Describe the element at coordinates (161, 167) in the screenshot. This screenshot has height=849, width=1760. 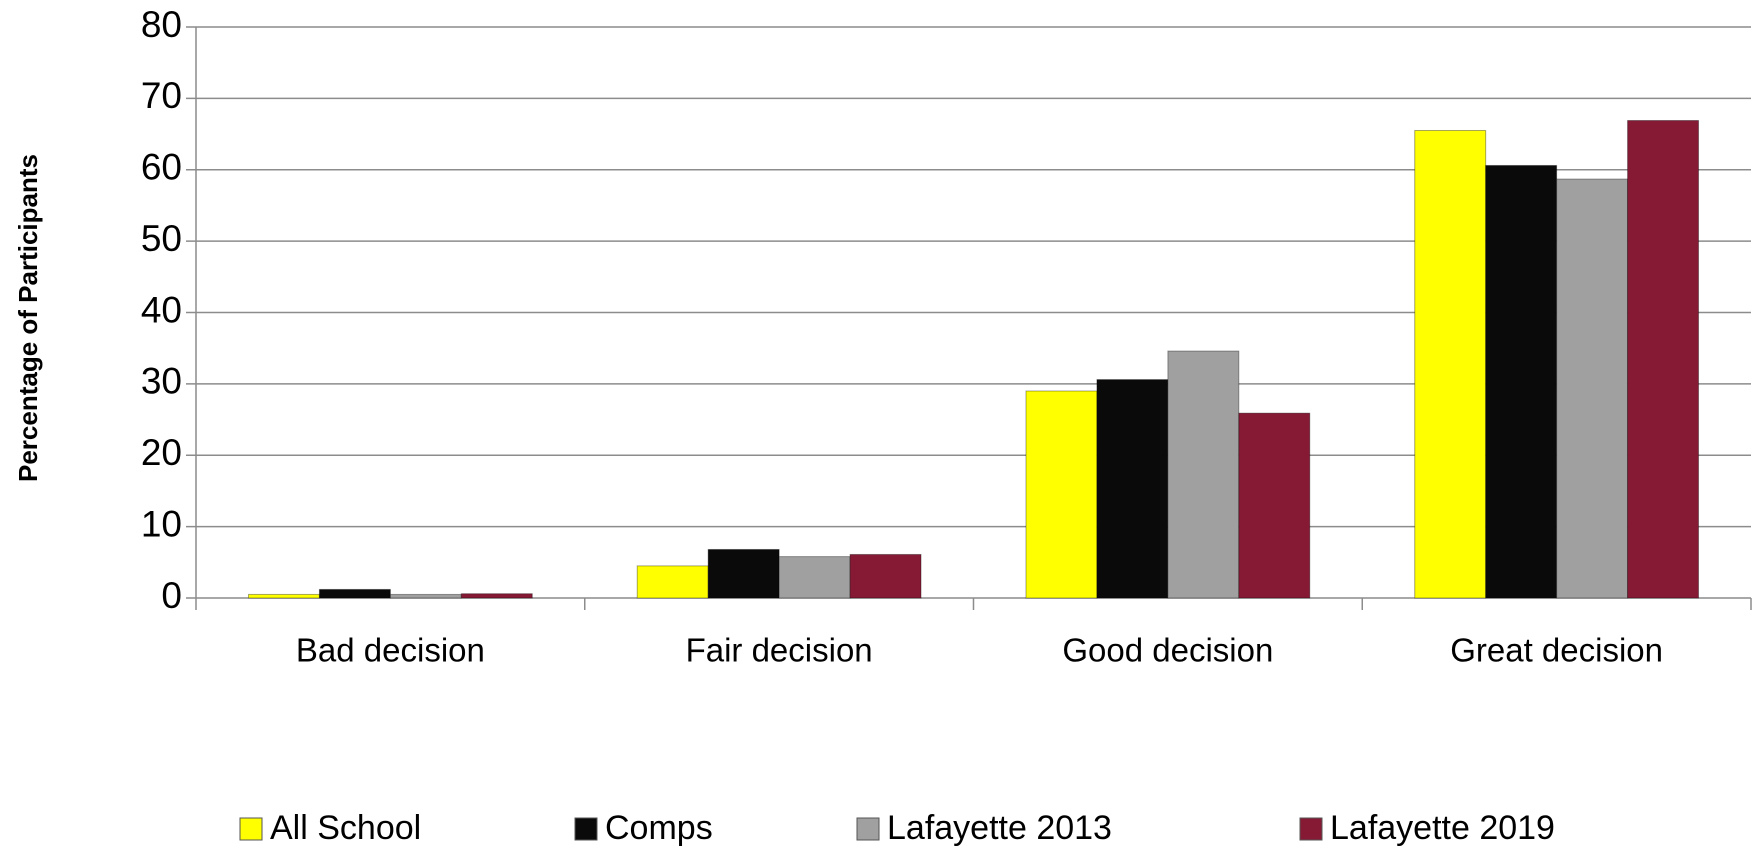
I see `y-tick-label: 60` at that location.